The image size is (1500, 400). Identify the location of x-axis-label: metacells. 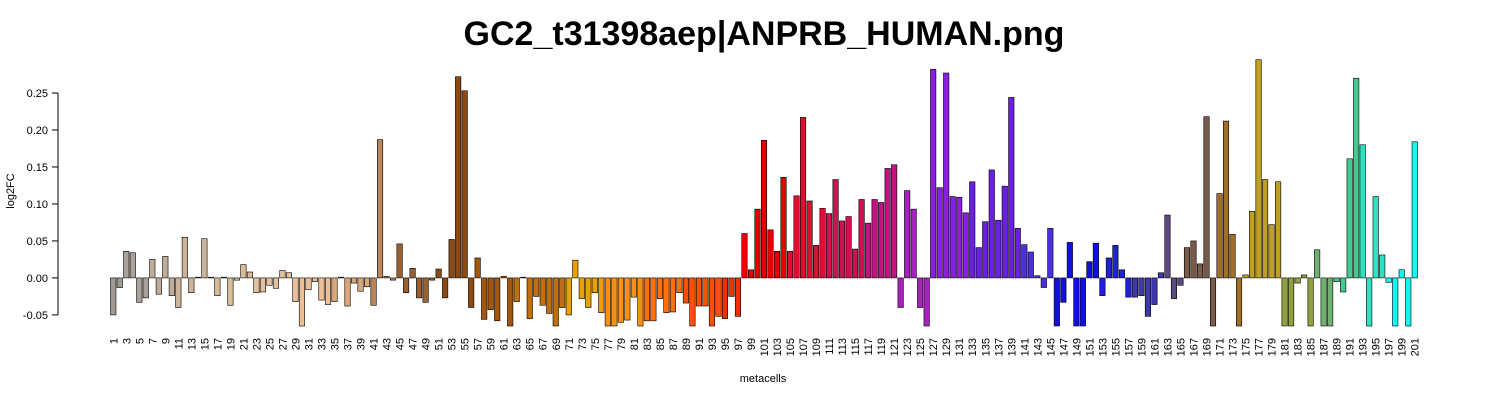
(763, 379).